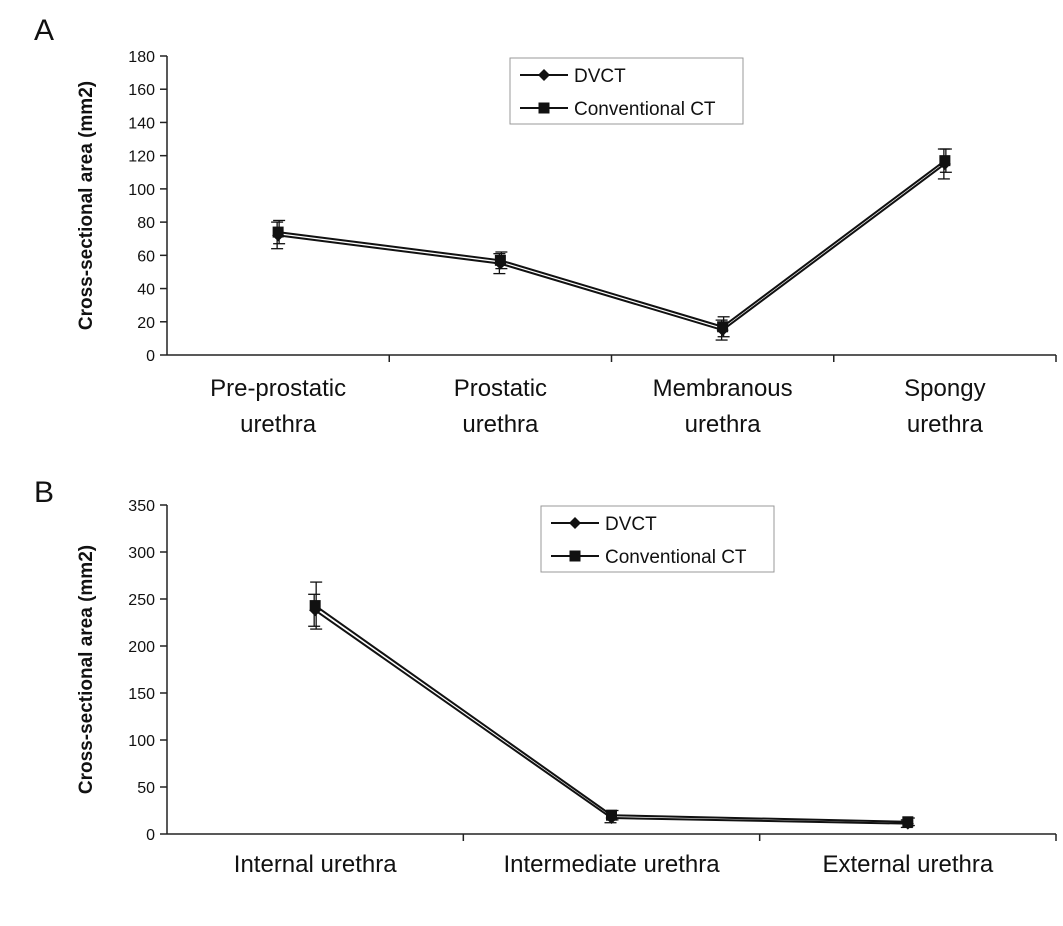 This screenshot has height=926, width=1063. I want to click on y-tick-label: 300, so click(141, 553).